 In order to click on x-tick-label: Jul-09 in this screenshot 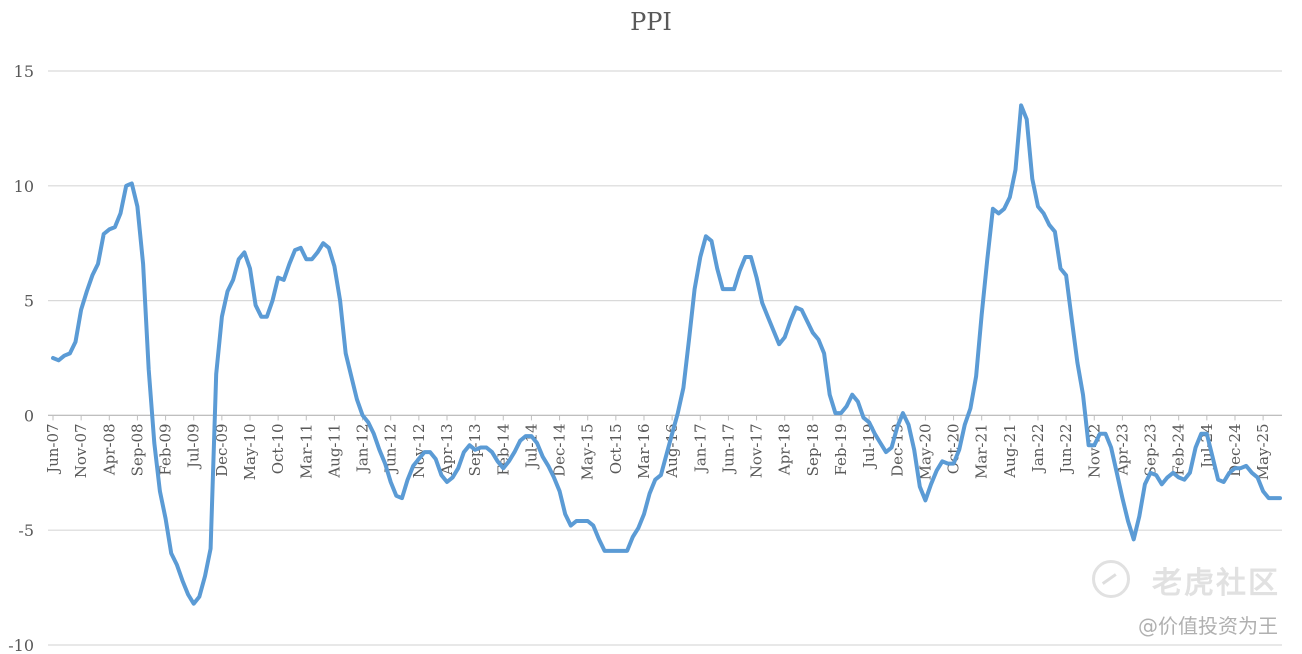, I will do `click(194, 446)`.